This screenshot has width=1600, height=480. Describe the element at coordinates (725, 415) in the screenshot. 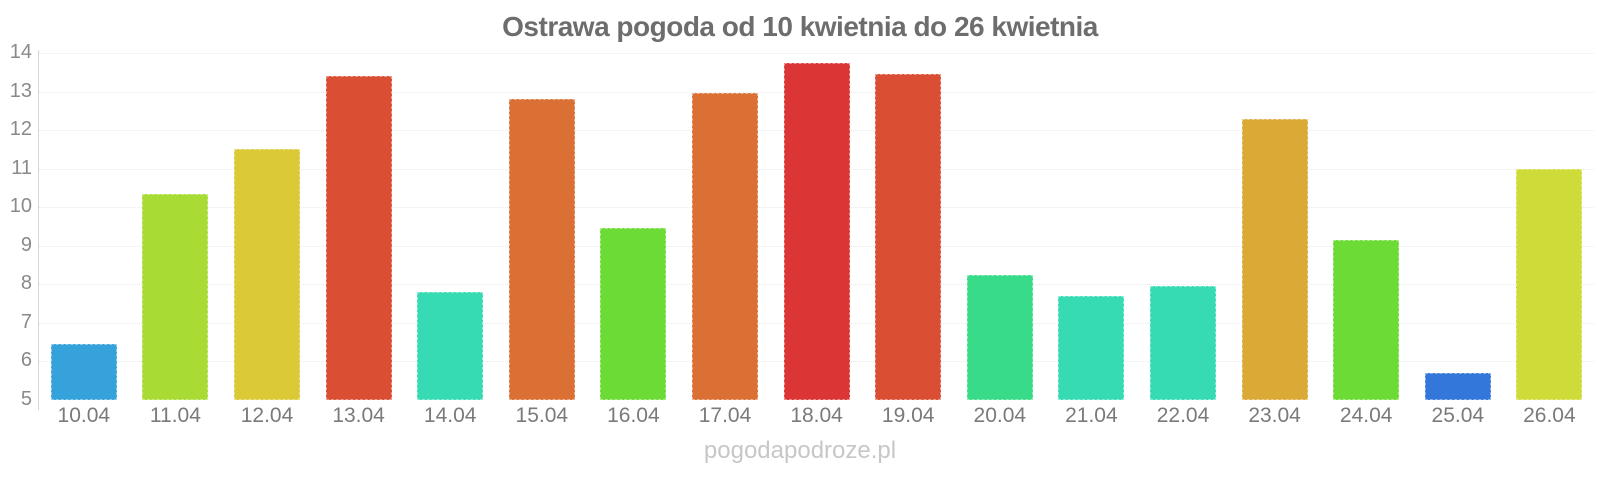

I see `x-tick-label-17.04: 17.04` at that location.